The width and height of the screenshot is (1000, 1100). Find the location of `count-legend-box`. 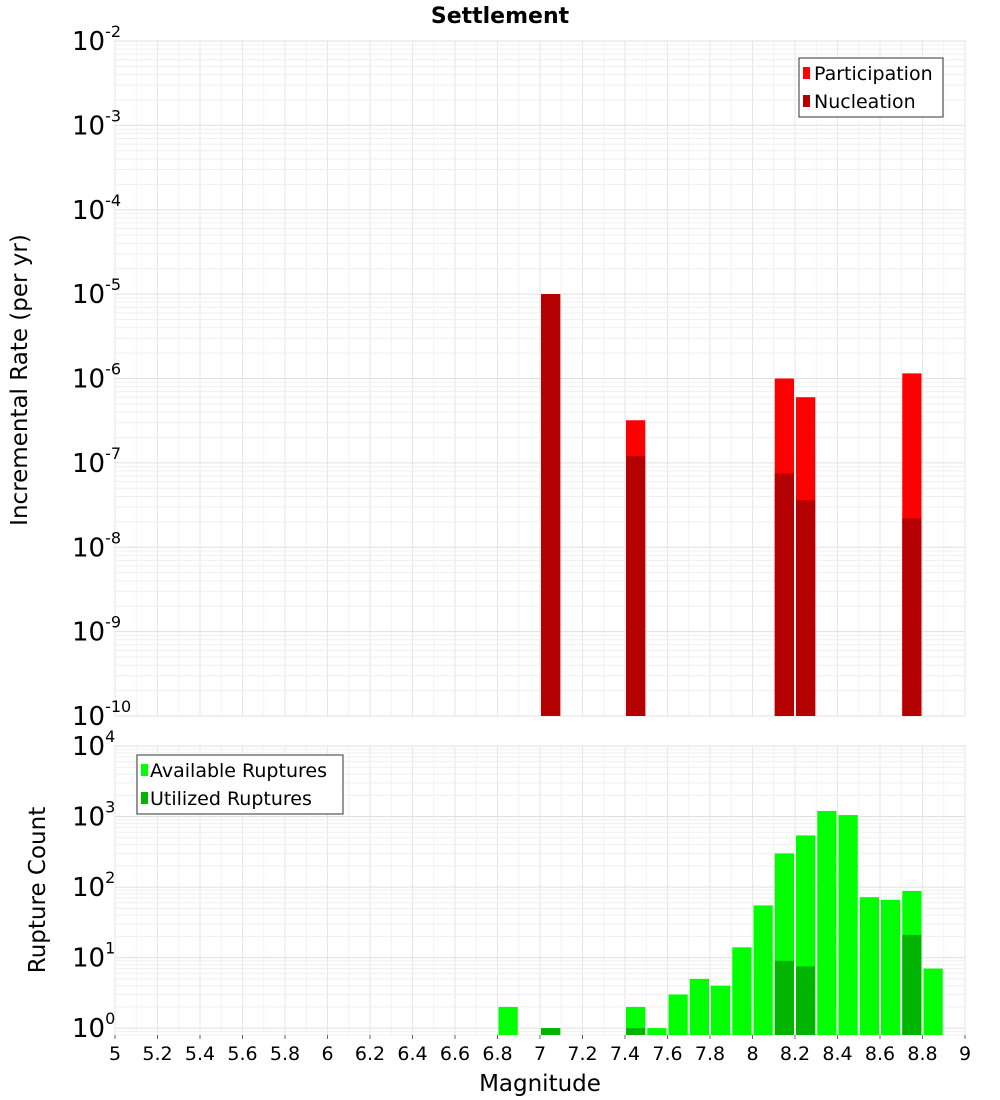

count-legend-box is located at coordinates (240, 784).